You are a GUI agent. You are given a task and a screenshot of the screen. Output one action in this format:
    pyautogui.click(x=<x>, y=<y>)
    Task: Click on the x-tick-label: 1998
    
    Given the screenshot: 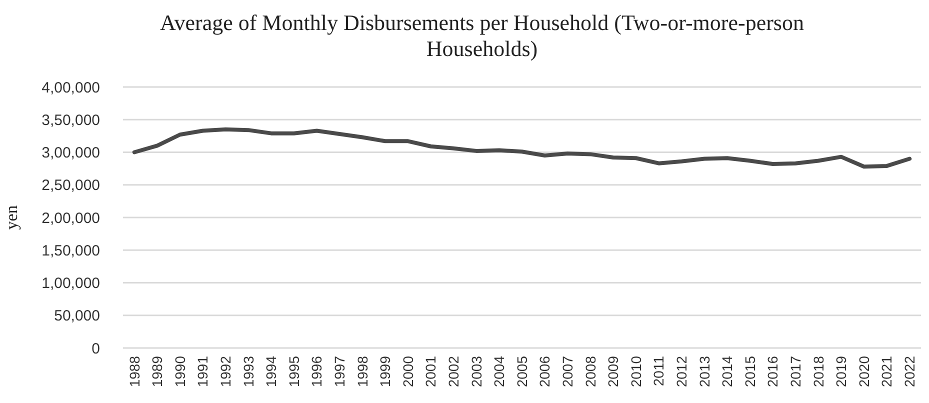 What is the action you would take?
    pyautogui.click(x=362, y=372)
    